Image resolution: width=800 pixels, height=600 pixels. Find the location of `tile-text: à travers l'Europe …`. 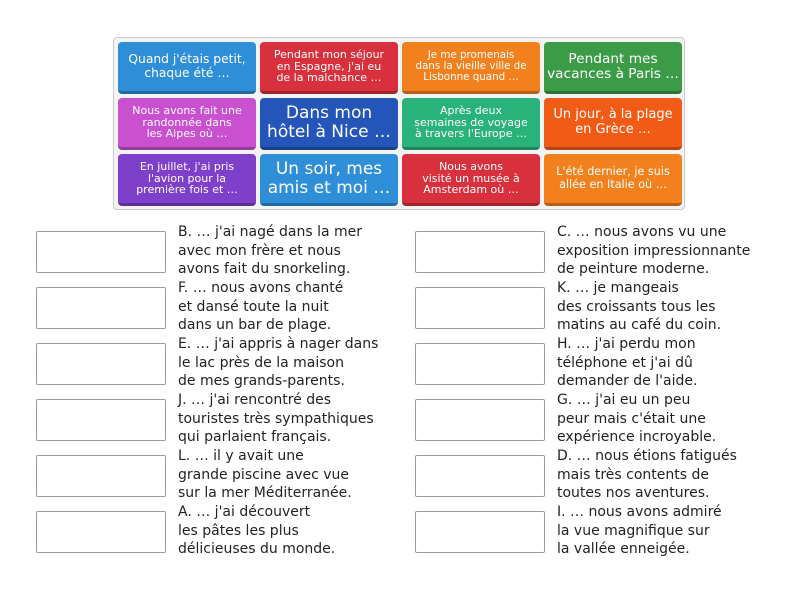

tile-text: à travers l'Europe … is located at coordinates (471, 134).